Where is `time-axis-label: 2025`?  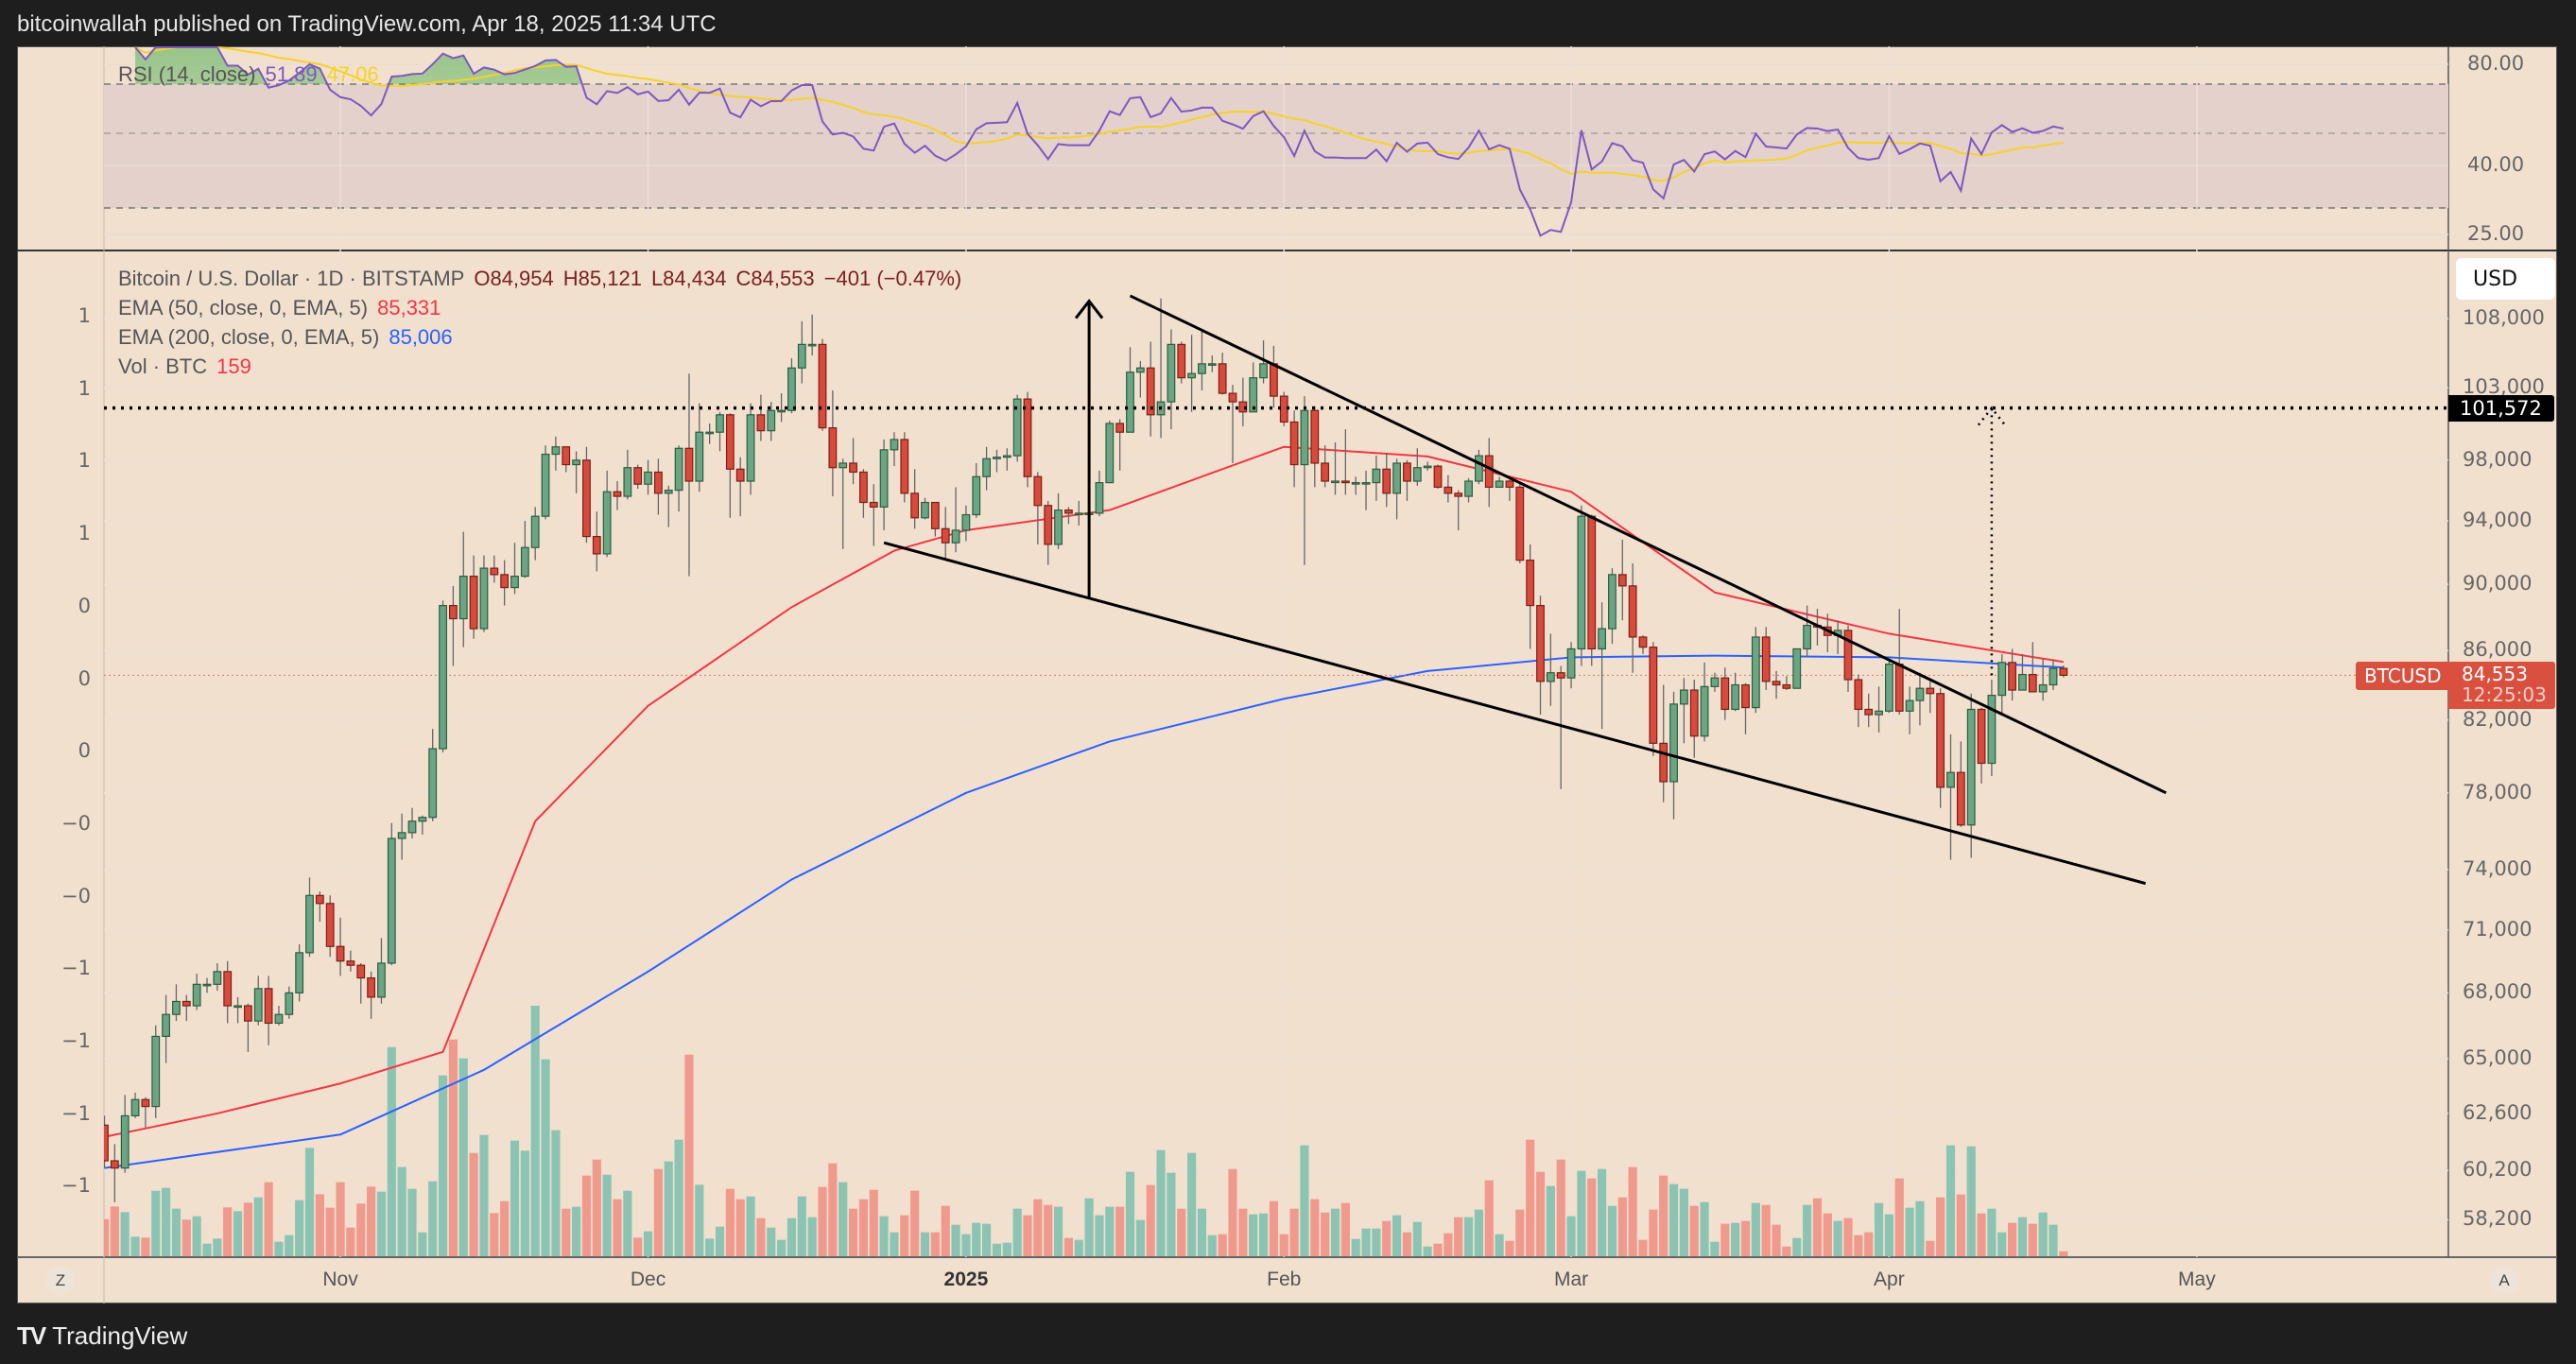
time-axis-label: 2025 is located at coordinates (966, 1279).